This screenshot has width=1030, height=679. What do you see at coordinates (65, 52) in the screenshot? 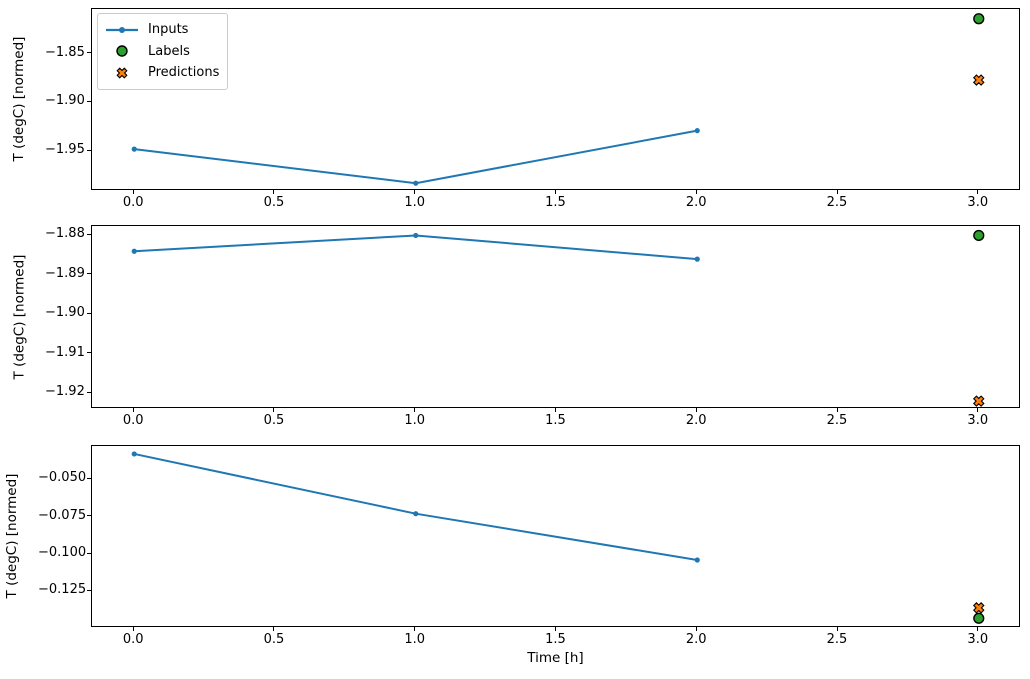
I see `y-tick-label: −1.85` at bounding box center [65, 52].